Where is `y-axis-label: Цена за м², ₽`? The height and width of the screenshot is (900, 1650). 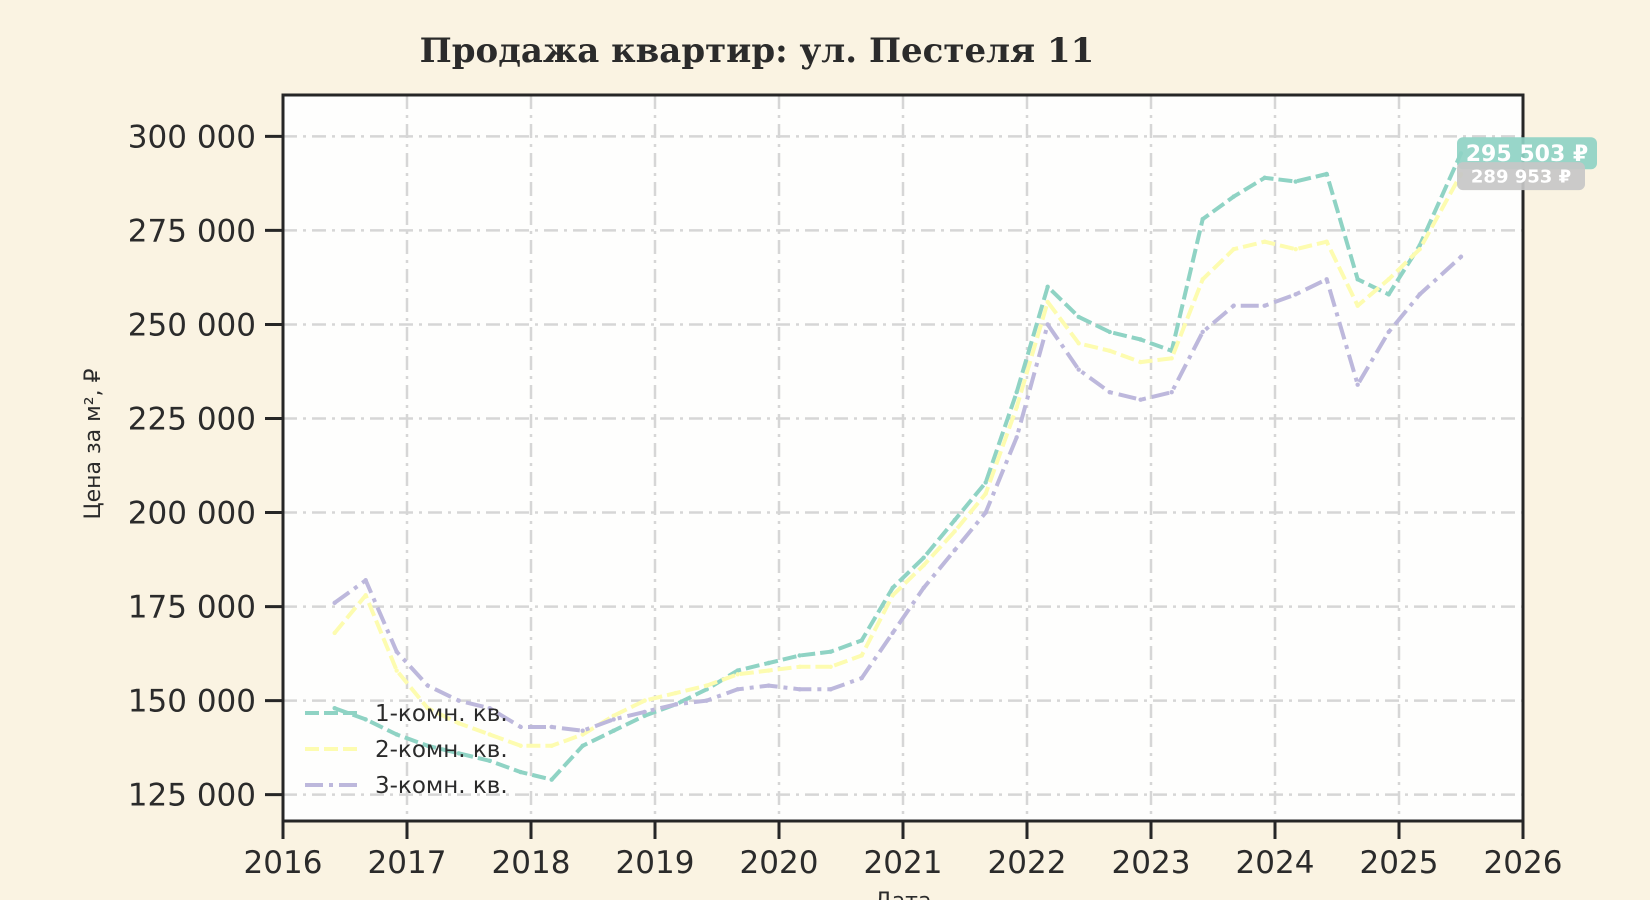 y-axis-label: Цена за м², ₽ is located at coordinates (93, 443).